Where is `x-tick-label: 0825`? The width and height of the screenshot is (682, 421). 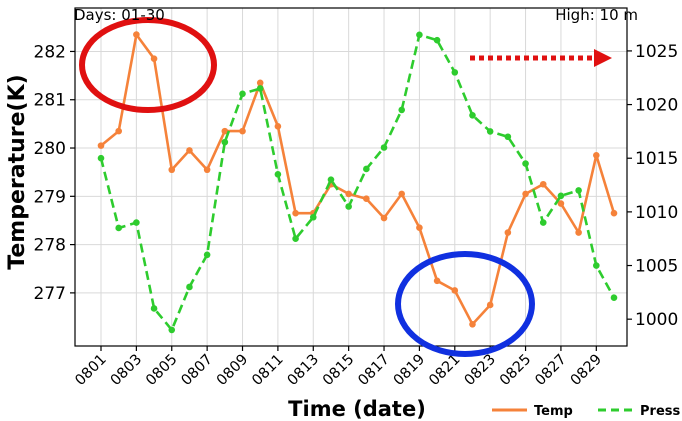
x-tick-label: 0825 is located at coordinates (515, 370).